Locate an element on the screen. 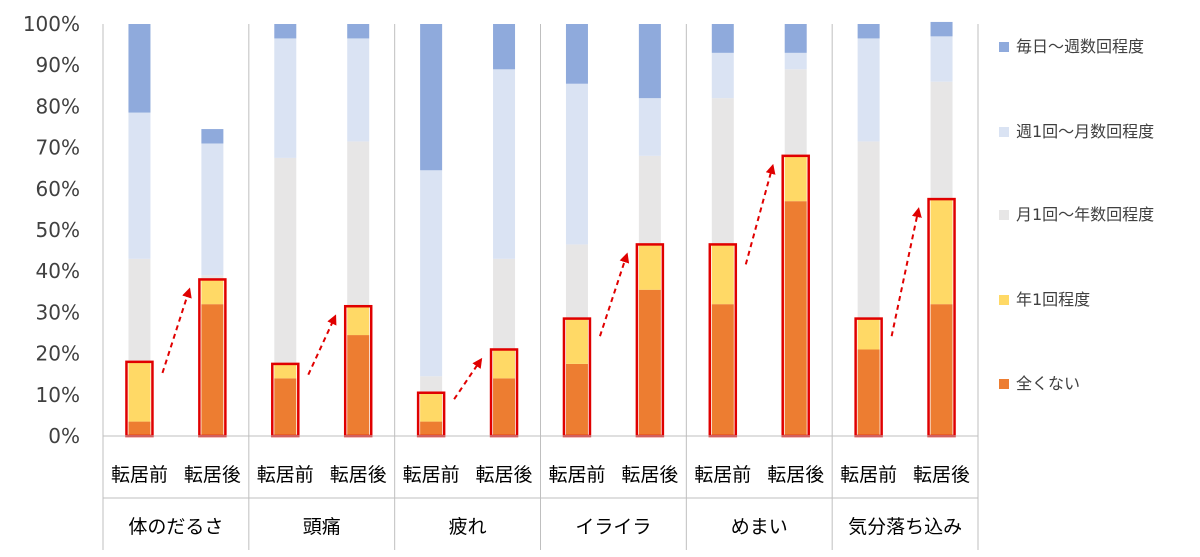 This screenshot has width=1200, height=557. group-label: 体のだるさ is located at coordinates (175, 527).